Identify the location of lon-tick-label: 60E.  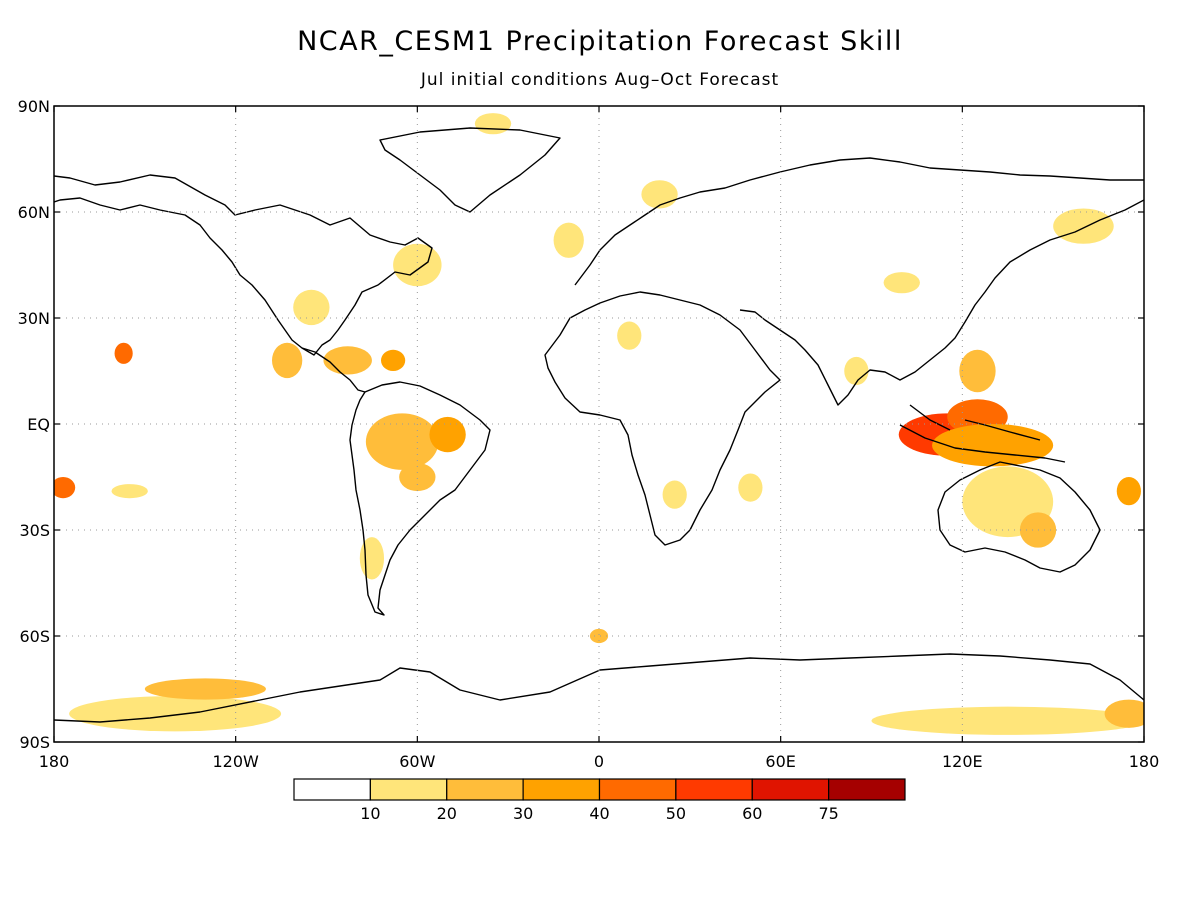
(780, 761).